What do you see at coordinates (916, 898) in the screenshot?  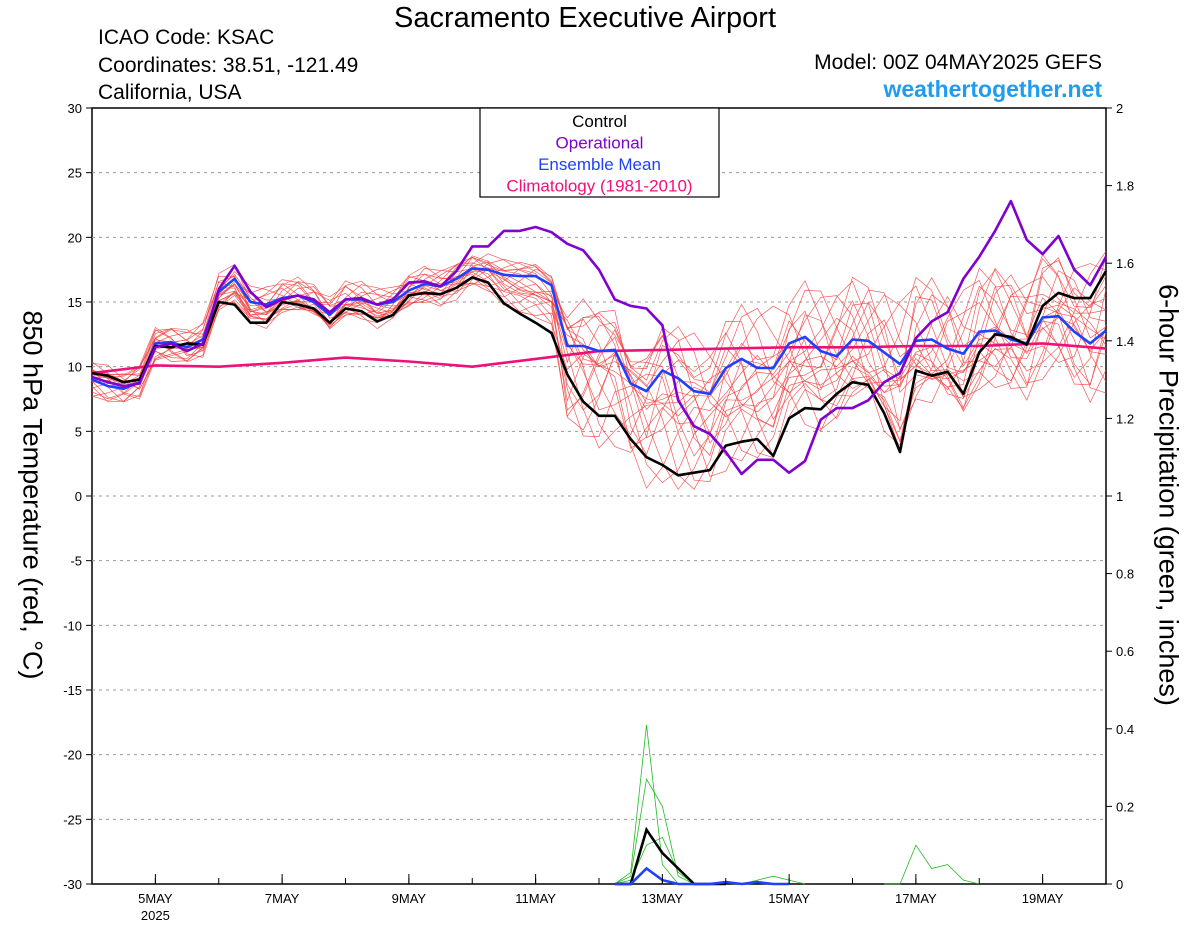 I see `x-tick-label: 17MAY` at bounding box center [916, 898].